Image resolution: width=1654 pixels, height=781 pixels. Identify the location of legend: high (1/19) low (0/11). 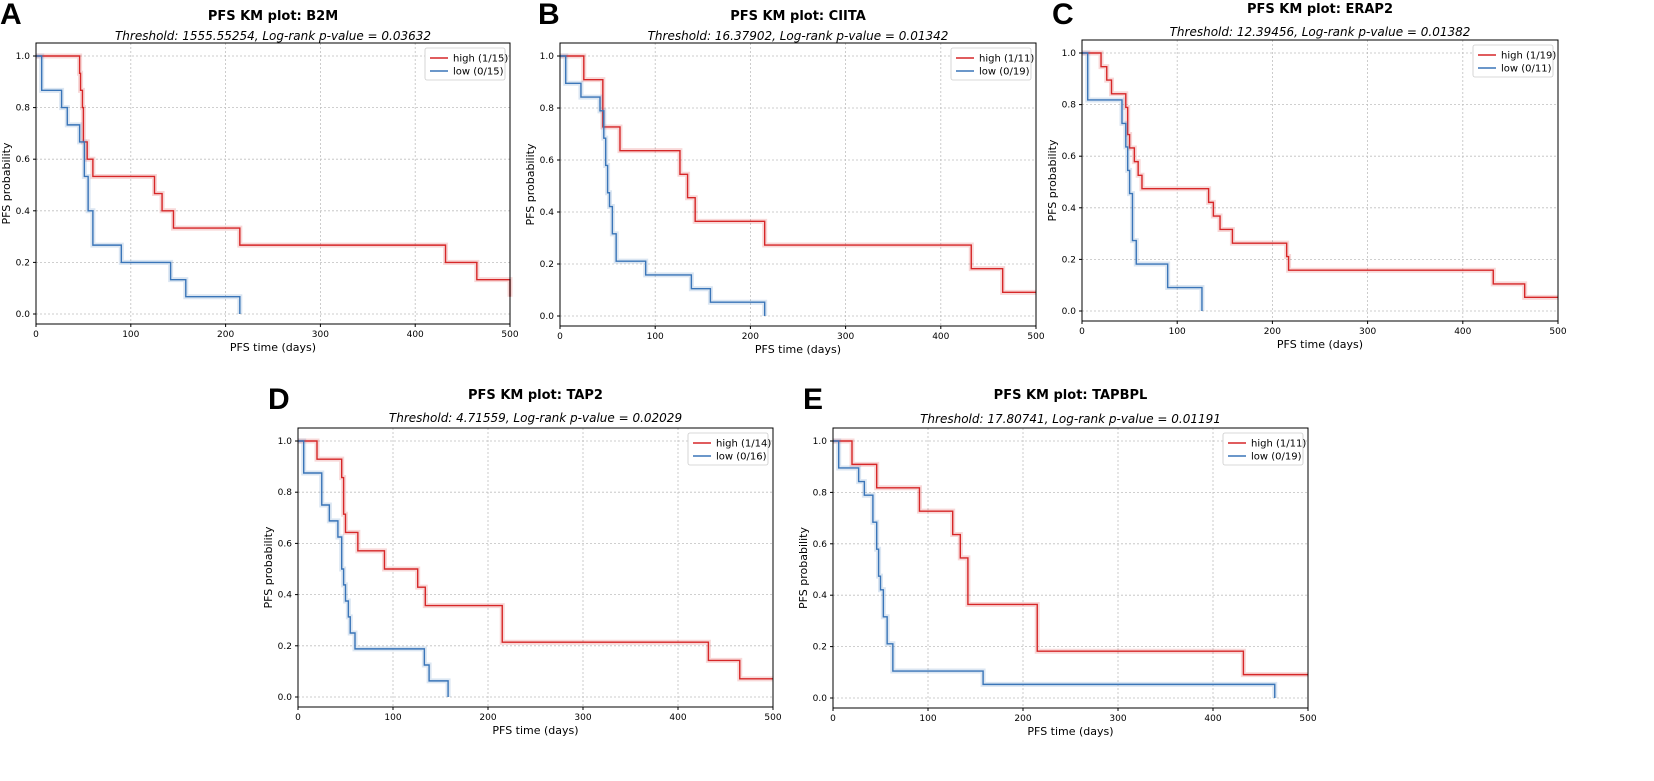
(1514, 61).